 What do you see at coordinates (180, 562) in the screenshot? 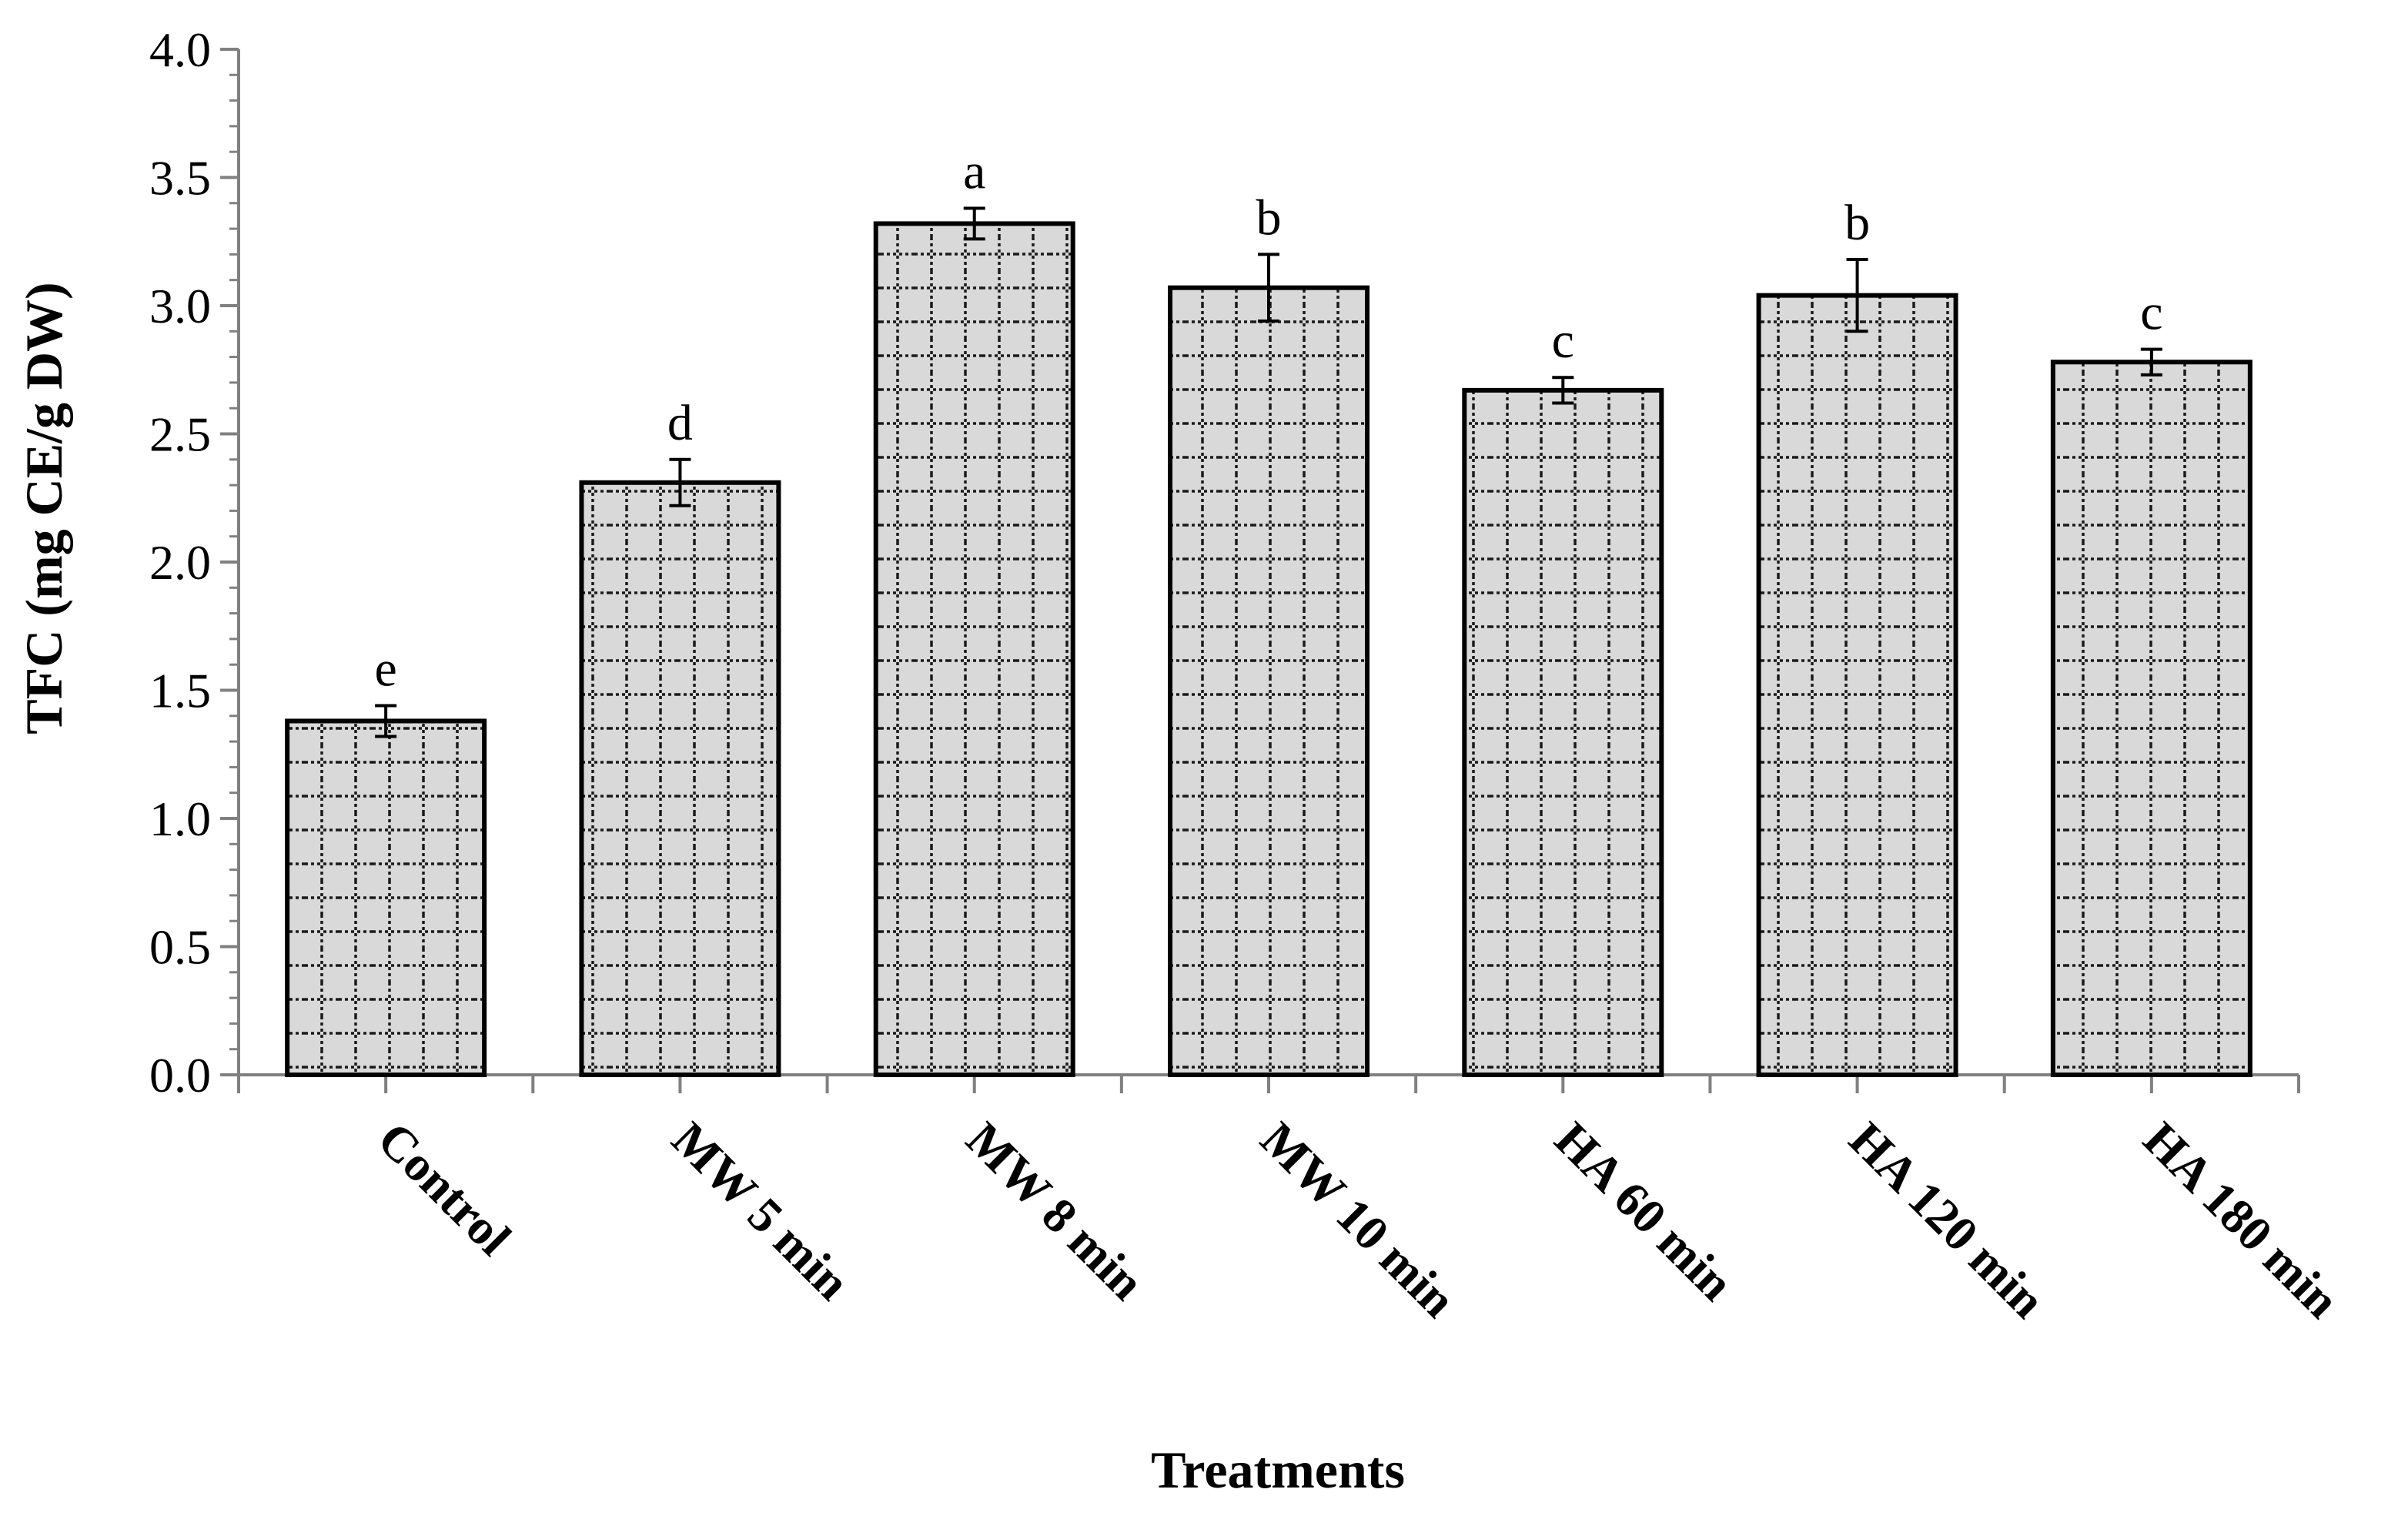
I see `y-tick-label: 2.0` at bounding box center [180, 562].